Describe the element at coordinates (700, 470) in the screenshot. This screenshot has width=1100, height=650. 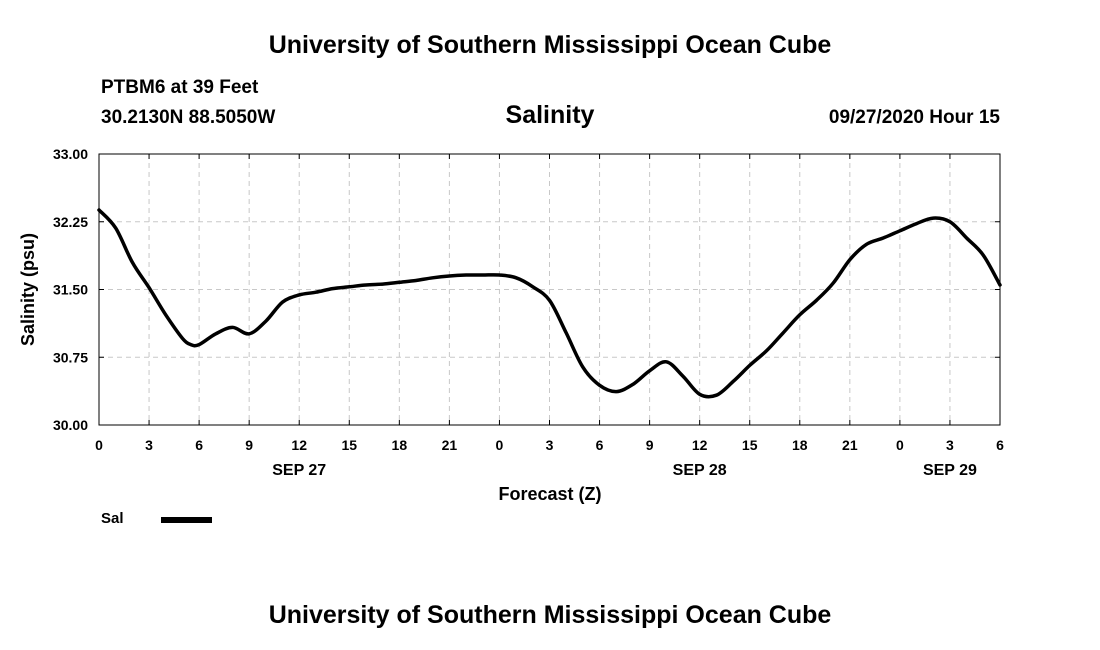
I see `date-label: SEP 28` at that location.